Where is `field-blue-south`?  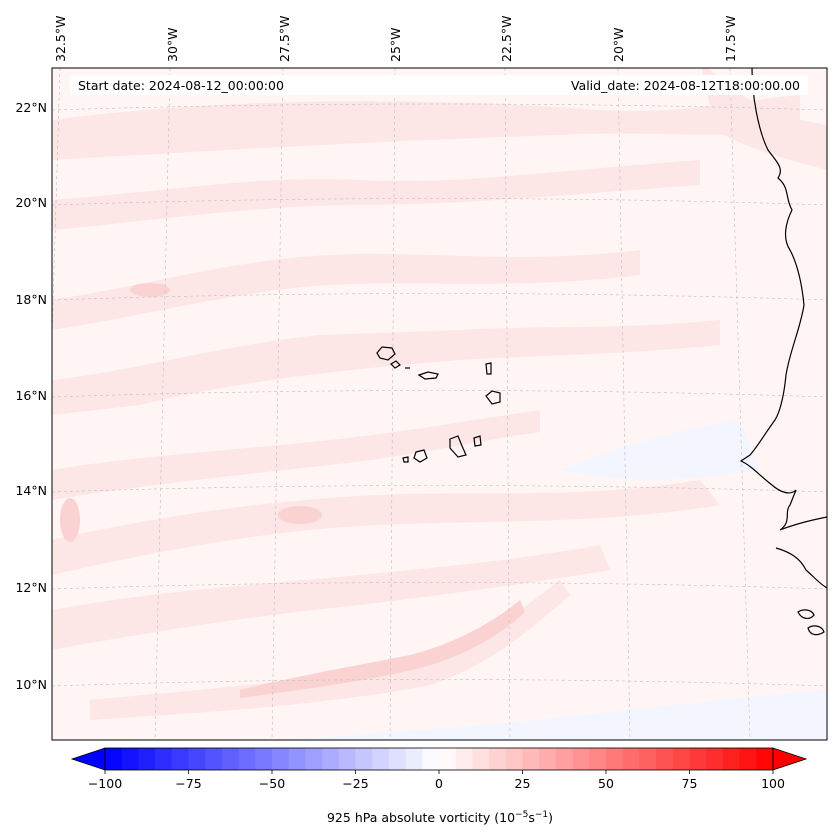
field-blue-south is located at coordinates (553, 715).